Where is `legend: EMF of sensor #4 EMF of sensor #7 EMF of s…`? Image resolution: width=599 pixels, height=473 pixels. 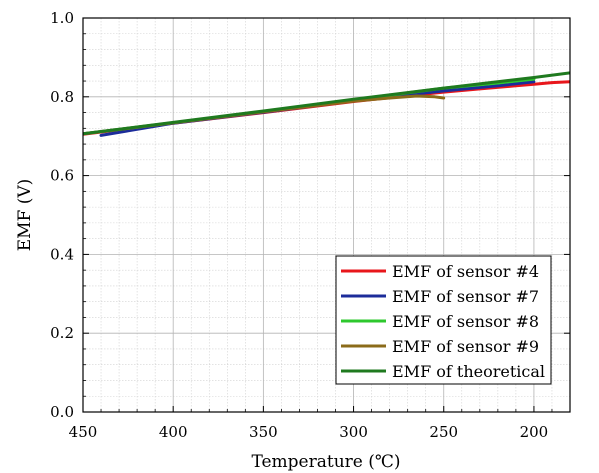 legend: EMF of sensor #4 EMF of sensor #7 EMF of s… is located at coordinates (443, 320).